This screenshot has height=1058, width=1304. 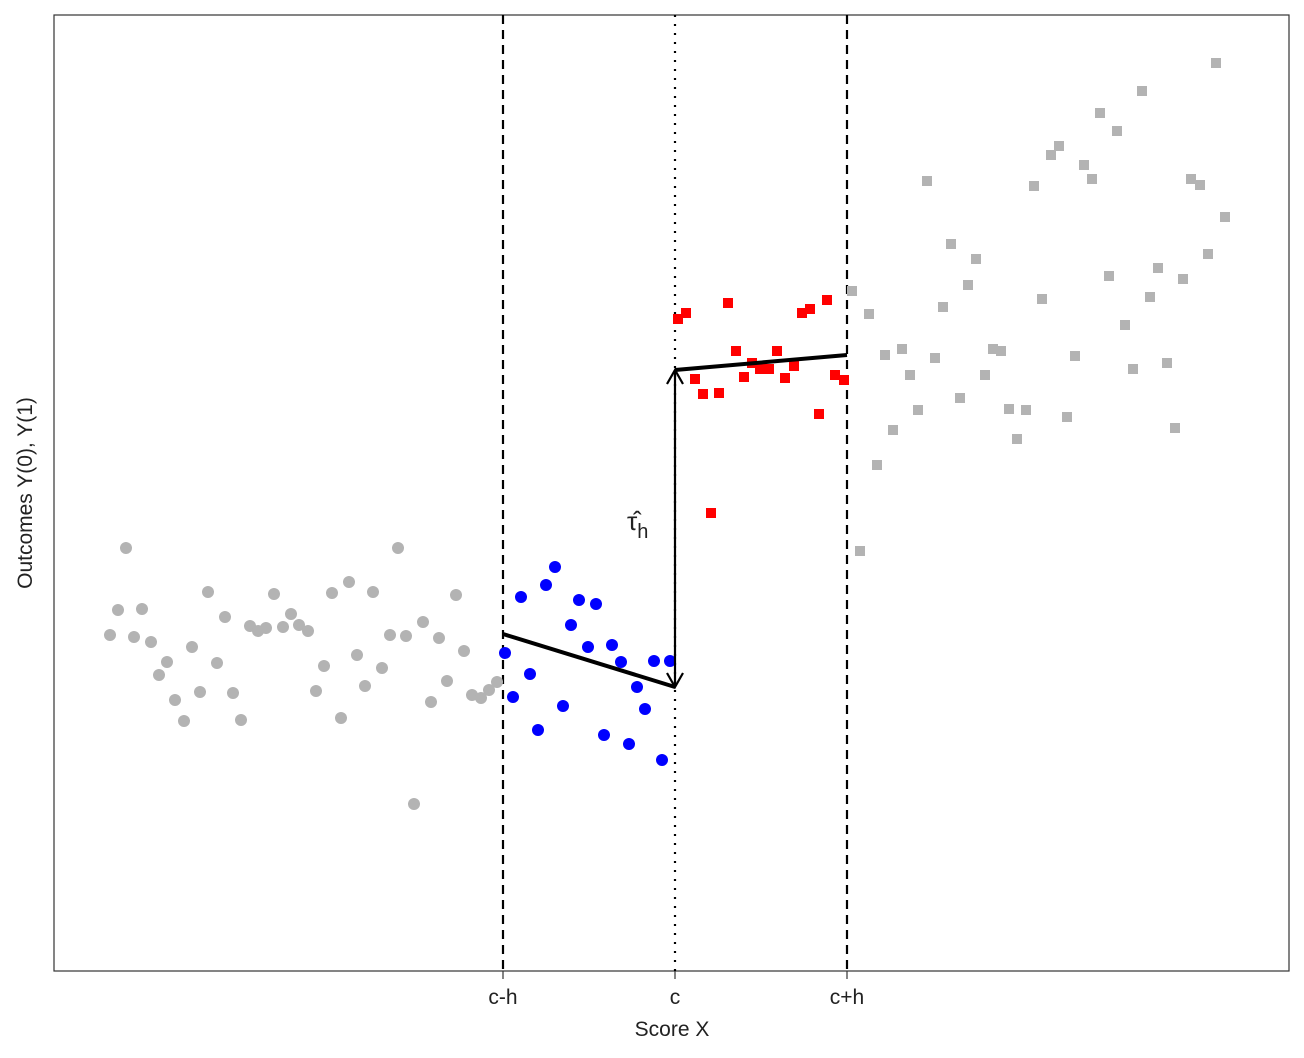 I want to click on x-axis-label: Score X, so click(x=672, y=1029).